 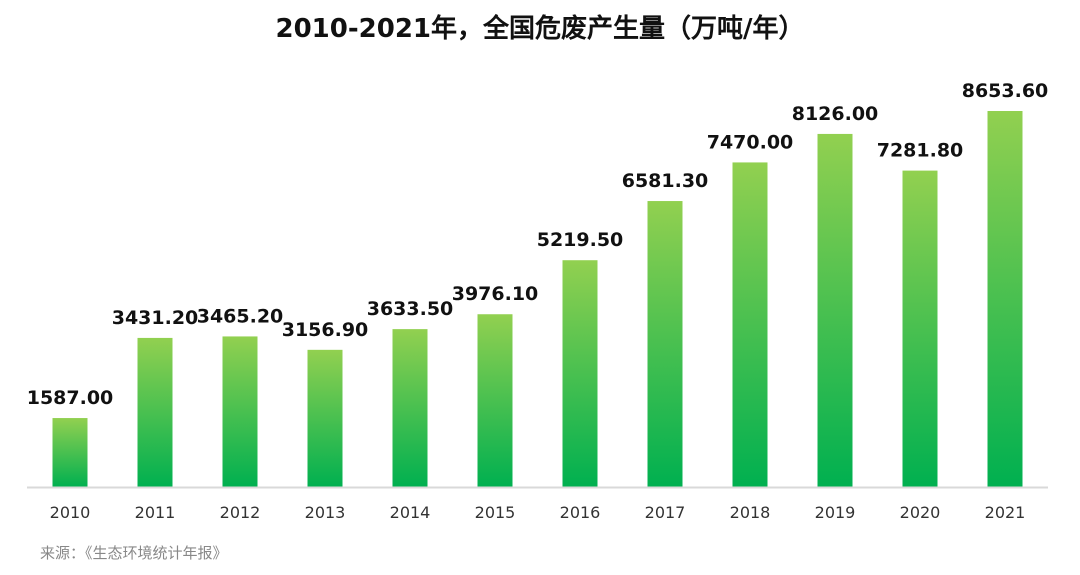 What do you see at coordinates (1005, 512) in the screenshot?
I see `x-tick-label-2021: 2021` at bounding box center [1005, 512].